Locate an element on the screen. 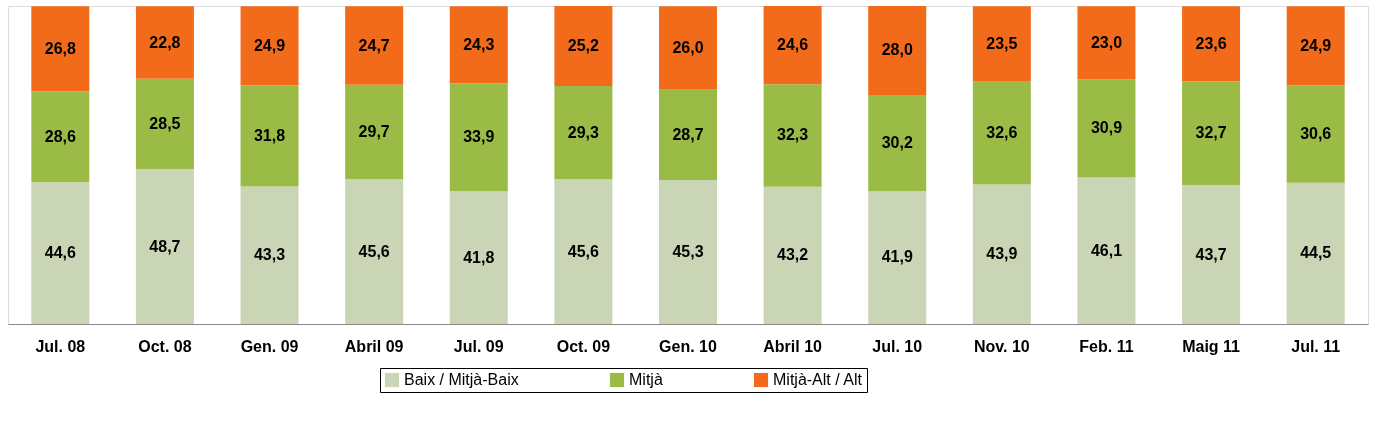  x-tick-label: Oct. 09 is located at coordinates (583, 346).